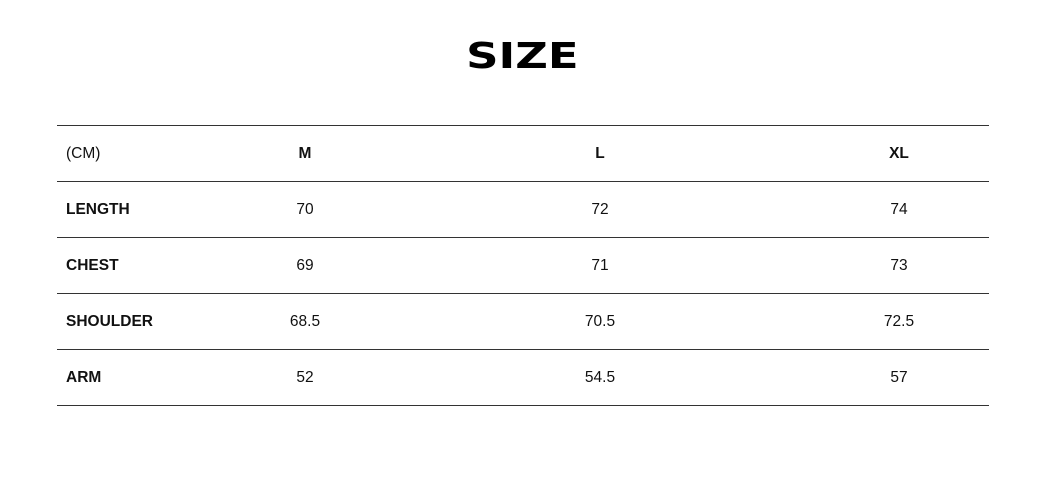  I want to click on cell: 69, so click(305, 265).